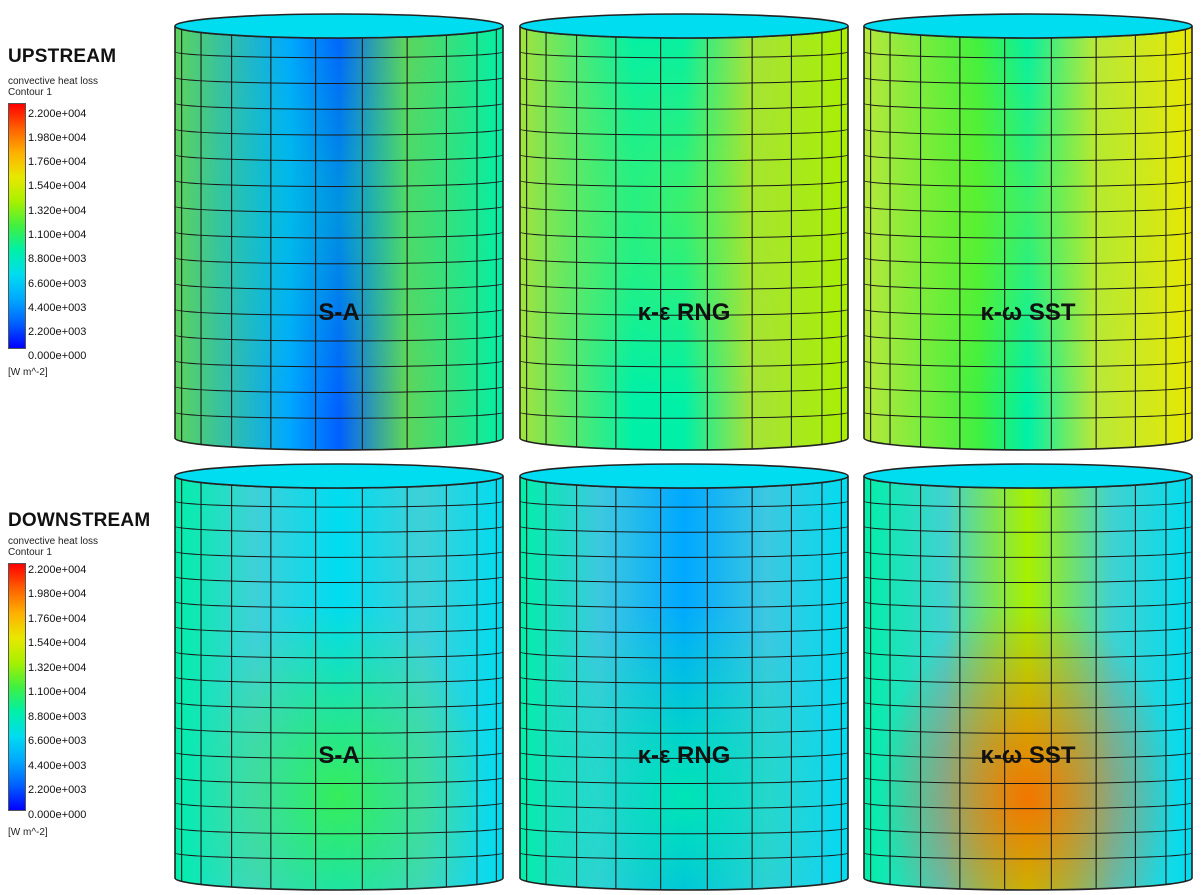 The height and width of the screenshot is (895, 1201). I want to click on cylinder-panel-upstream-ke-rng: κ-ε RNG, so click(684, 232).